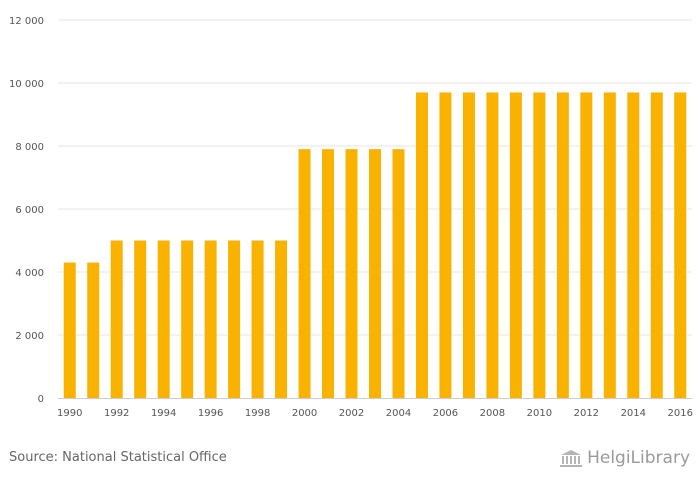  Describe the element at coordinates (539, 245) in the screenshot. I see `bar-2010` at that location.